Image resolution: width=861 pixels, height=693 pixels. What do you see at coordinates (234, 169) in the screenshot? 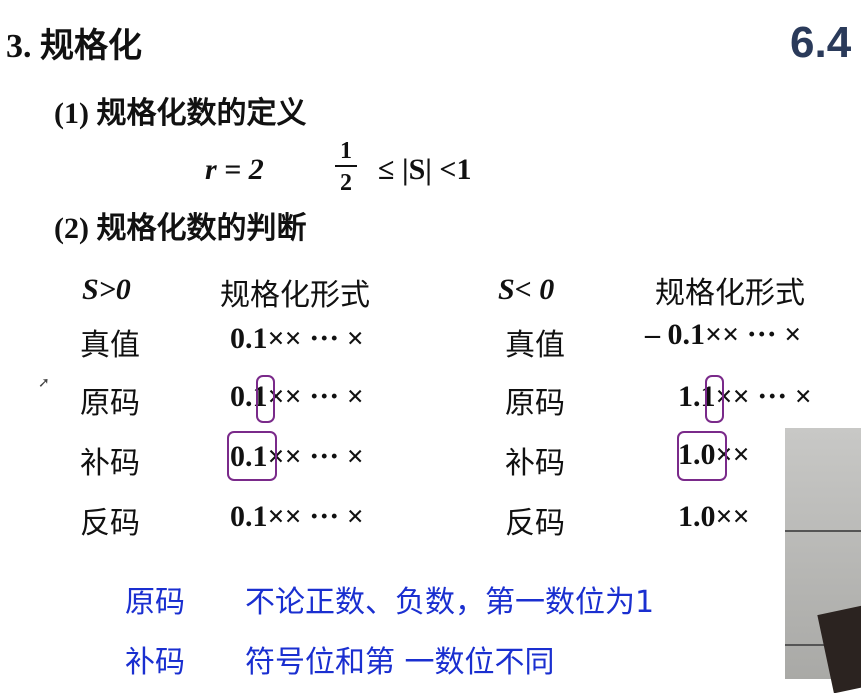
I see `formula-radix: r = 2` at bounding box center [234, 169].